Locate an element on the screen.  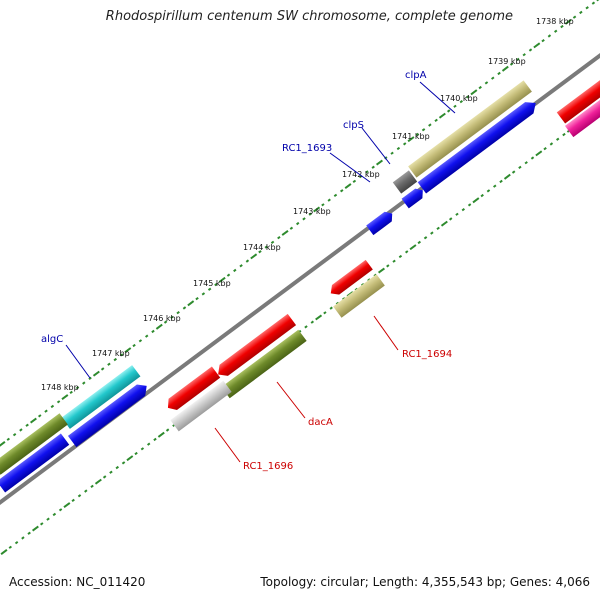
gene-label-dacA: dacA is located at coordinates (320, 422).